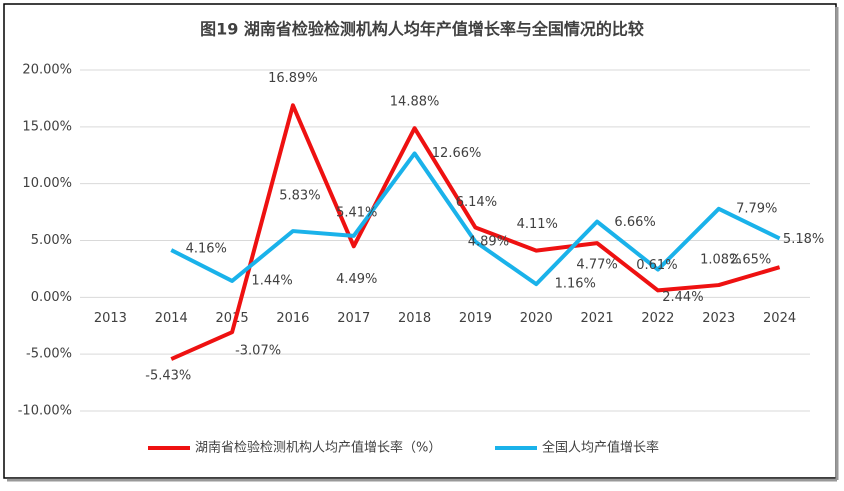  Describe the element at coordinates (476, 202) in the screenshot. I see `data-label: 6.14%` at that location.